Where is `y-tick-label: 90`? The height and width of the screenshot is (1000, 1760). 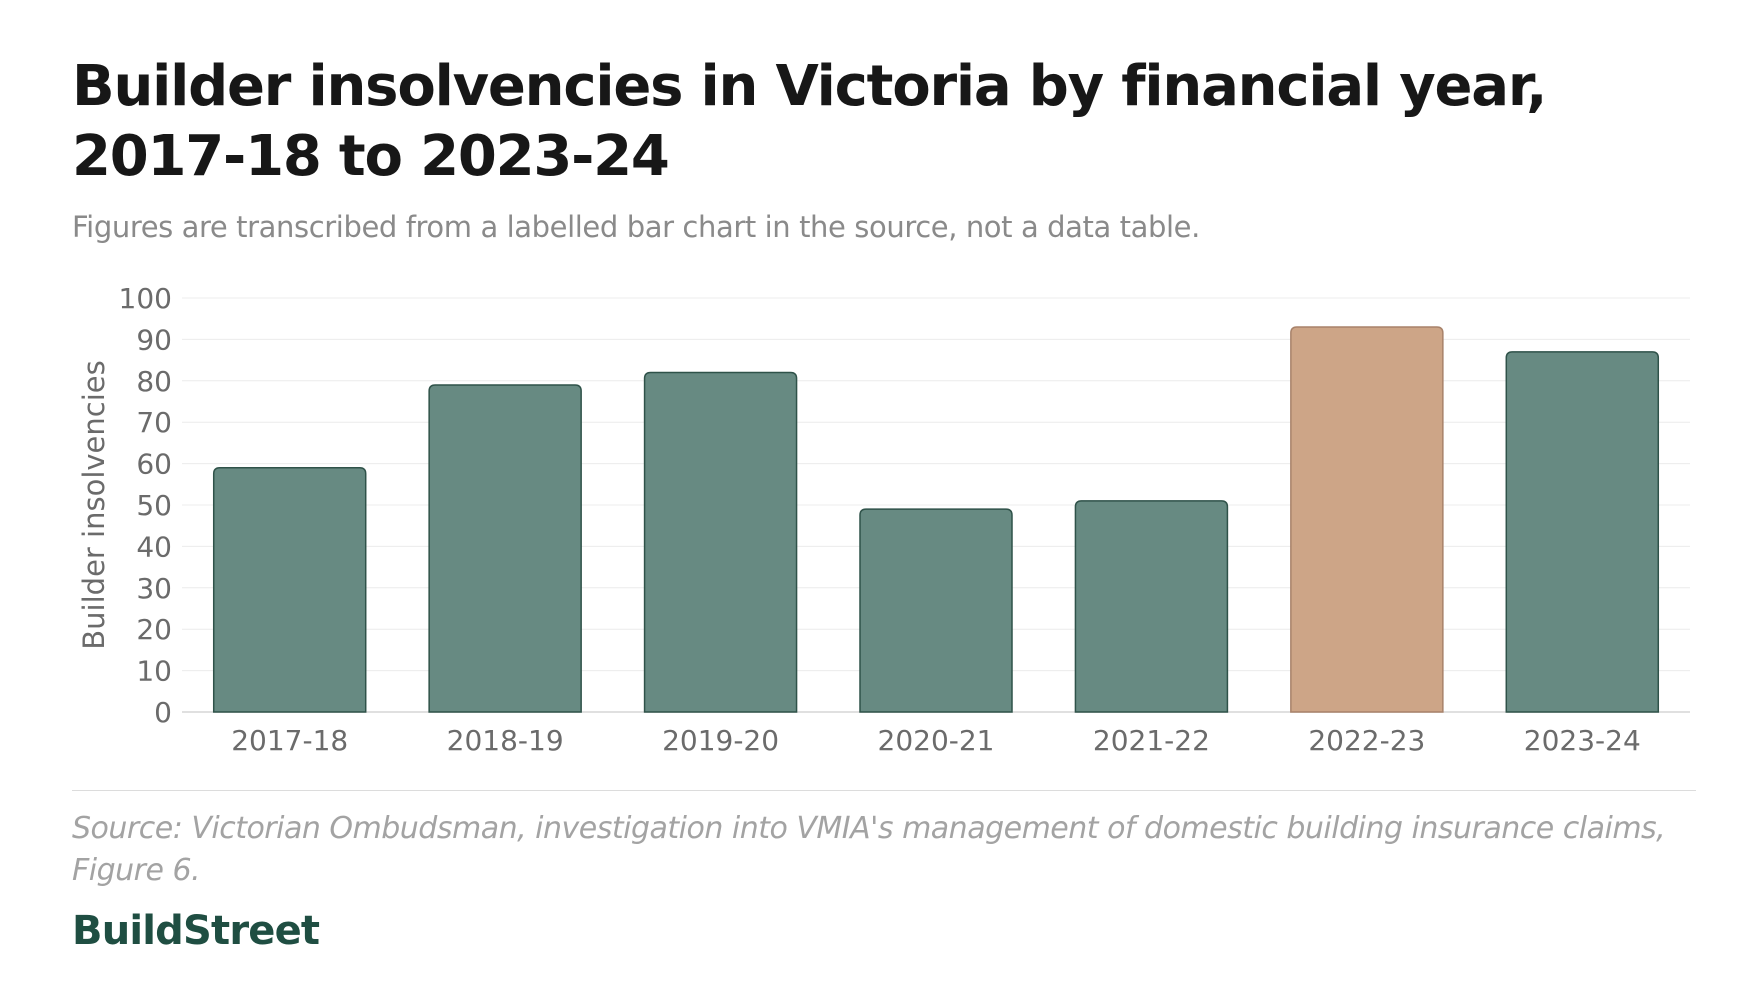
y-tick-label: 90 is located at coordinates (154, 339).